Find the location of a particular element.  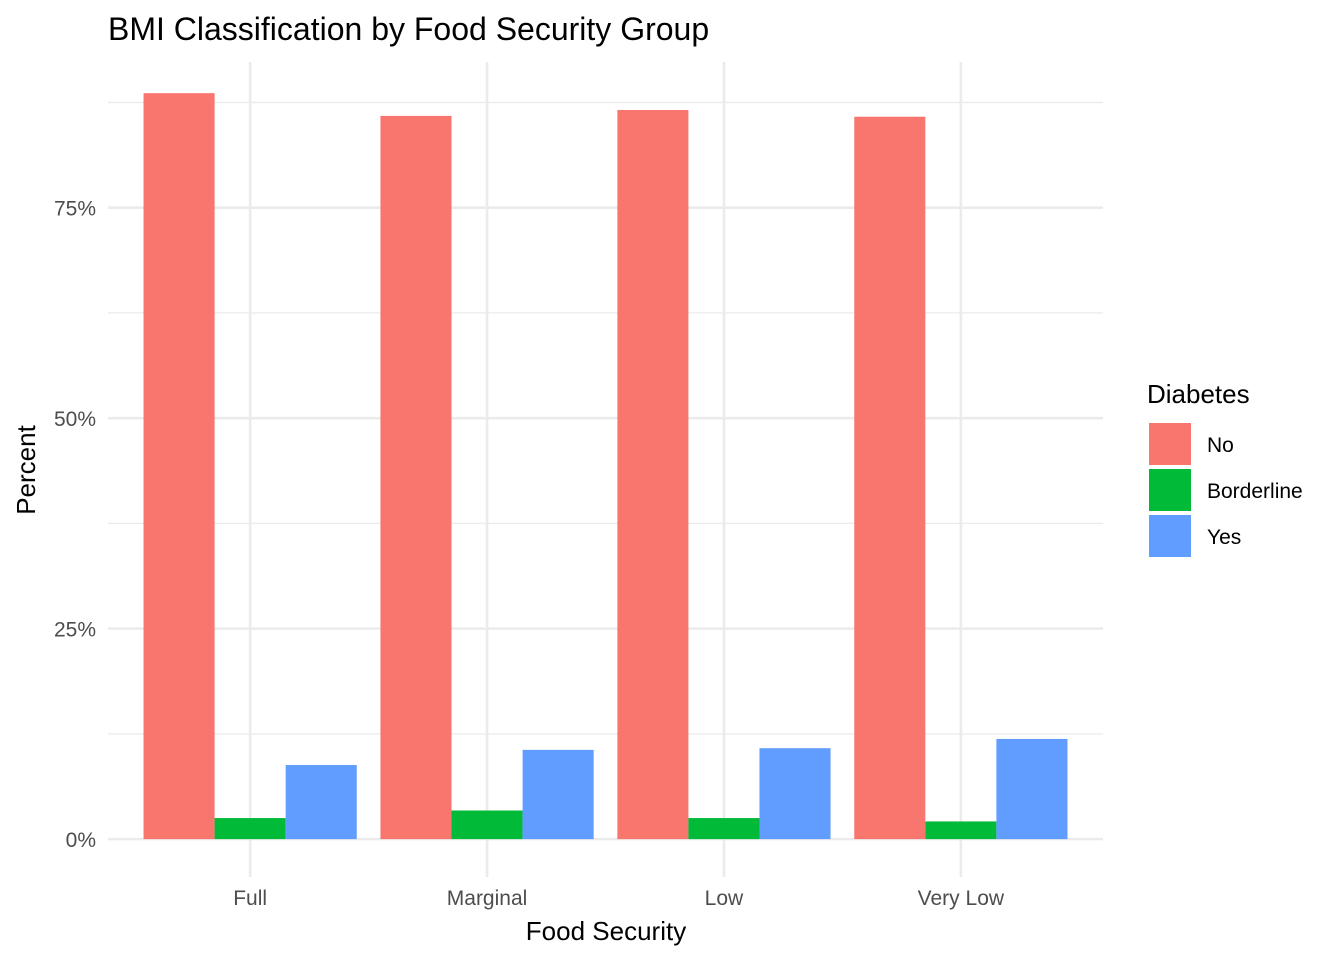

legend-label-no: No is located at coordinates (1220, 445).